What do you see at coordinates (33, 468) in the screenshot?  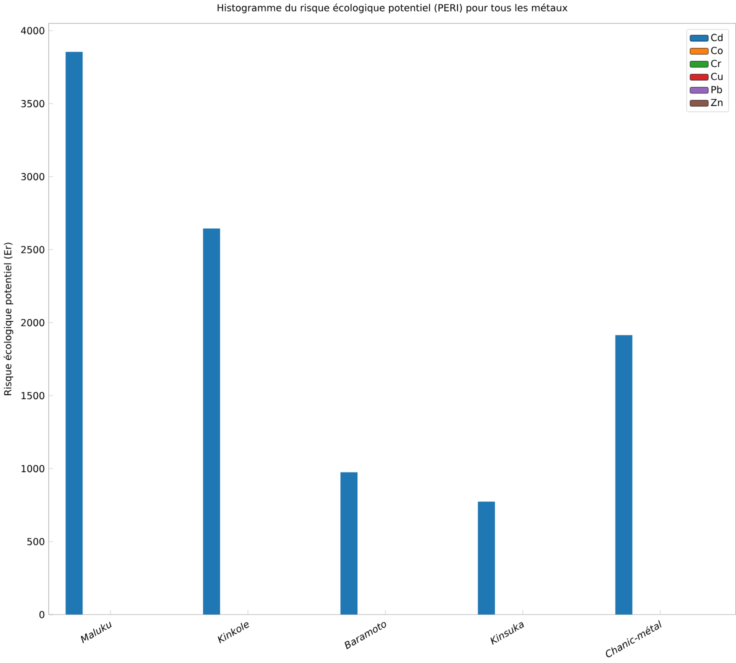 I see `y-tick-label: 1000` at bounding box center [33, 468].